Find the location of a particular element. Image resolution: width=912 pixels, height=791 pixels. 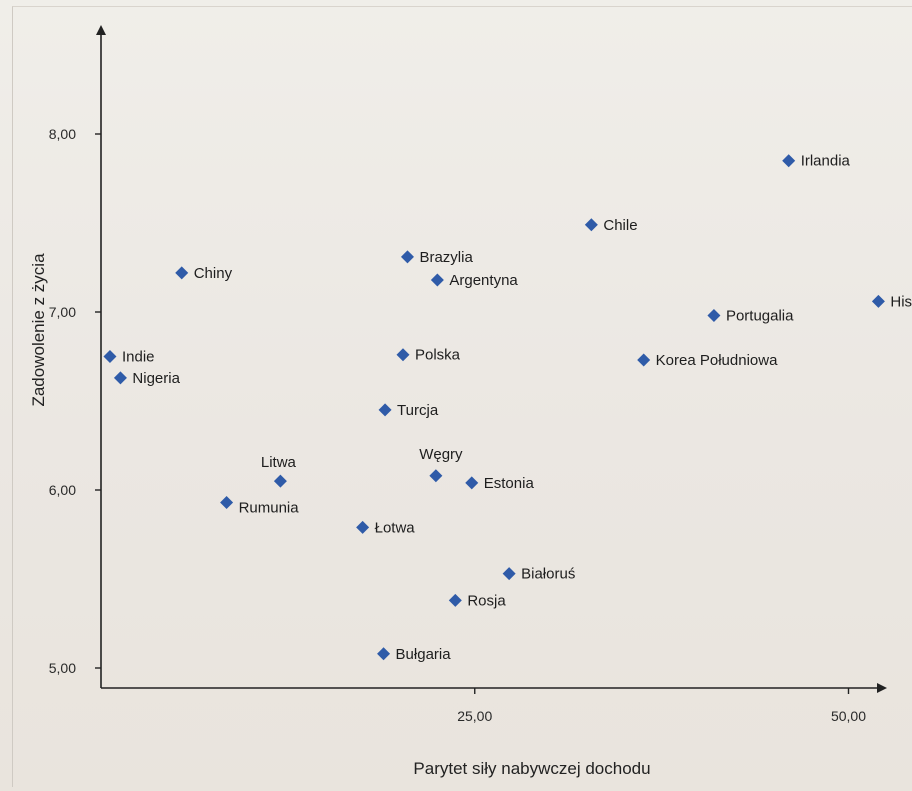

point-turcja: Turcja is located at coordinates (408, 410).